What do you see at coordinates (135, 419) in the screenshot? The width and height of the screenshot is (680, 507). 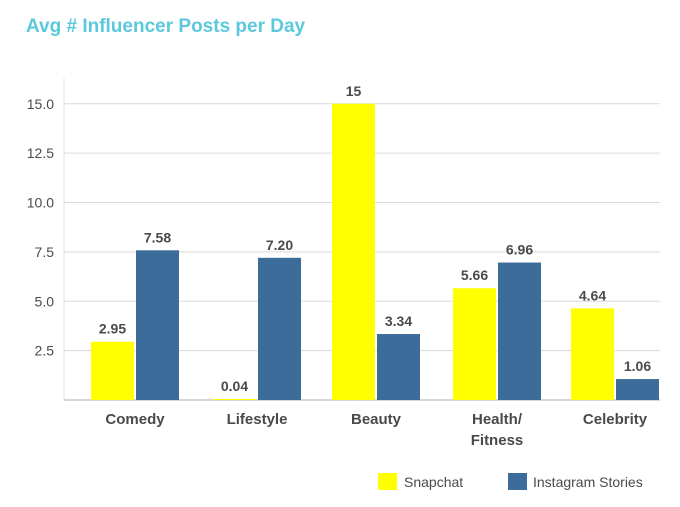 I see `x-category-label: Comedy` at bounding box center [135, 419].